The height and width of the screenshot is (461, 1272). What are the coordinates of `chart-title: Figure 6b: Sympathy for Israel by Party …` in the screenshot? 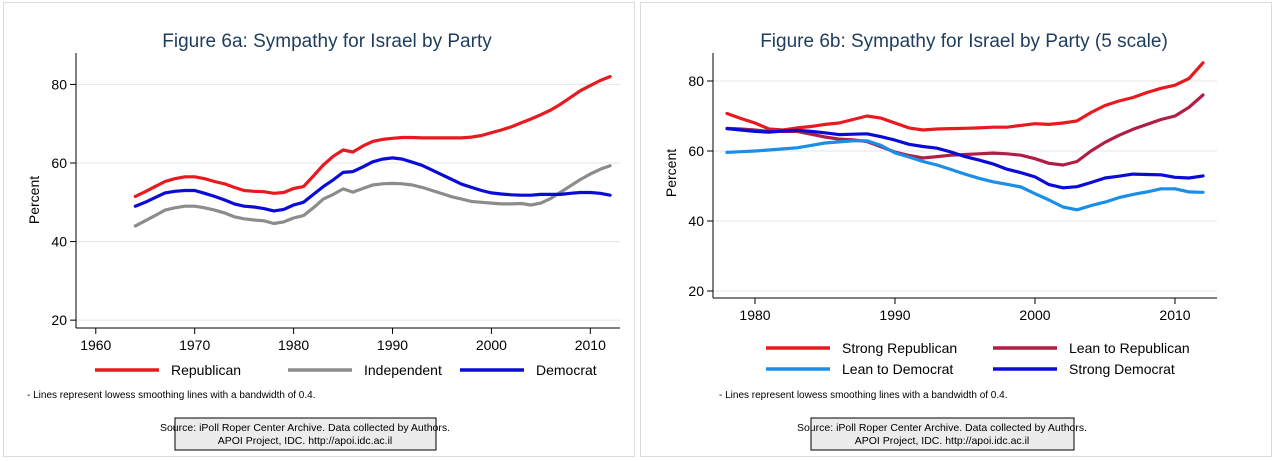 It's located at (964, 41).